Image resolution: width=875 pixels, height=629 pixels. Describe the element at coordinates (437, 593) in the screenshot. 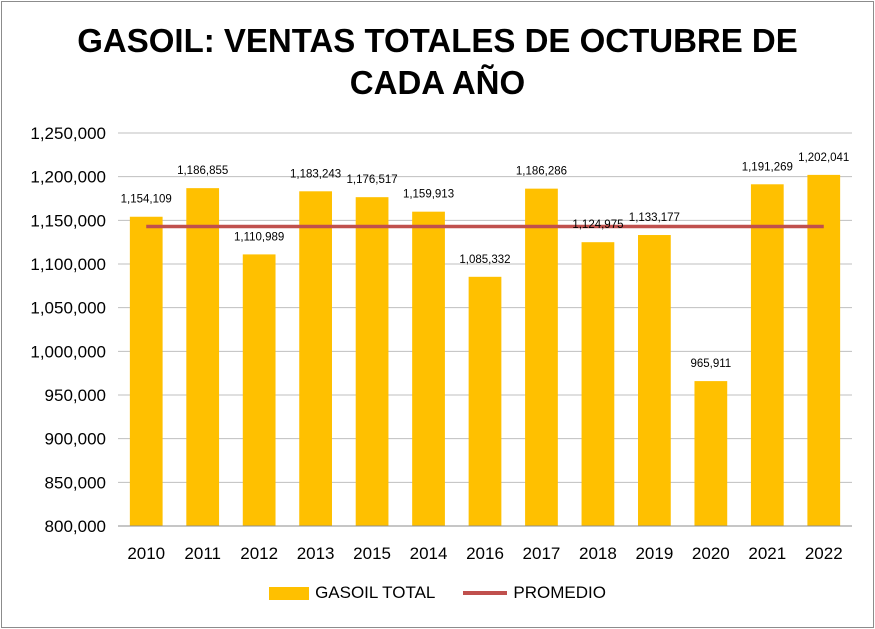

I see `chart-legend: GASOIL TOTAL PROMEDIO` at that location.